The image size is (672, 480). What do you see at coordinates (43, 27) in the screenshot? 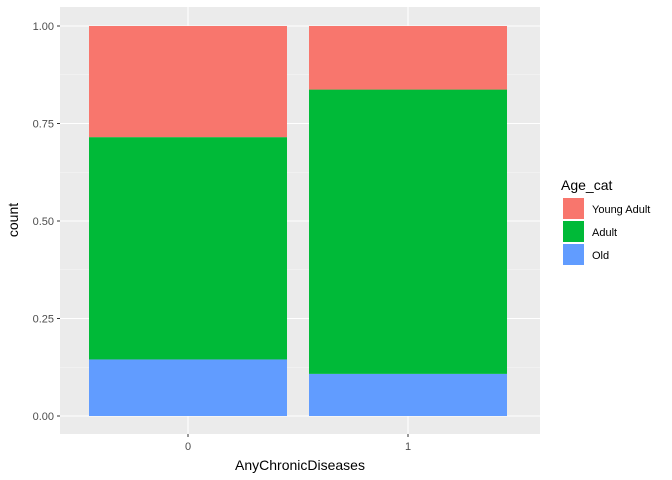
I see `y-tick-label: 1.00` at bounding box center [43, 27].